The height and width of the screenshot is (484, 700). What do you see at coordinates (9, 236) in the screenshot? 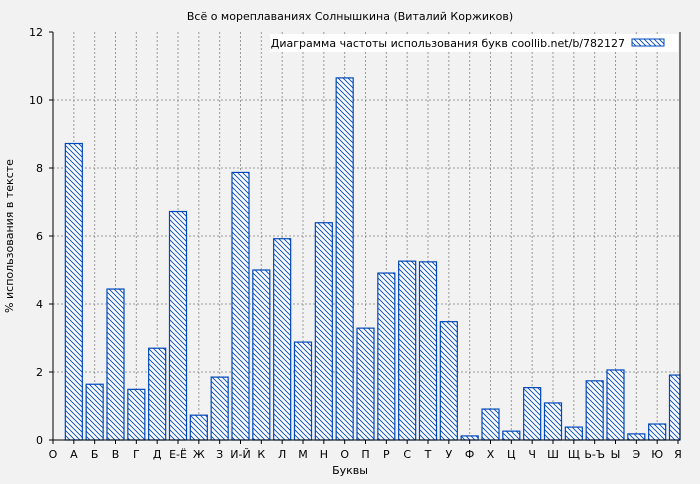
I see `y-axis-label: % использования в тексте` at bounding box center [9, 236].